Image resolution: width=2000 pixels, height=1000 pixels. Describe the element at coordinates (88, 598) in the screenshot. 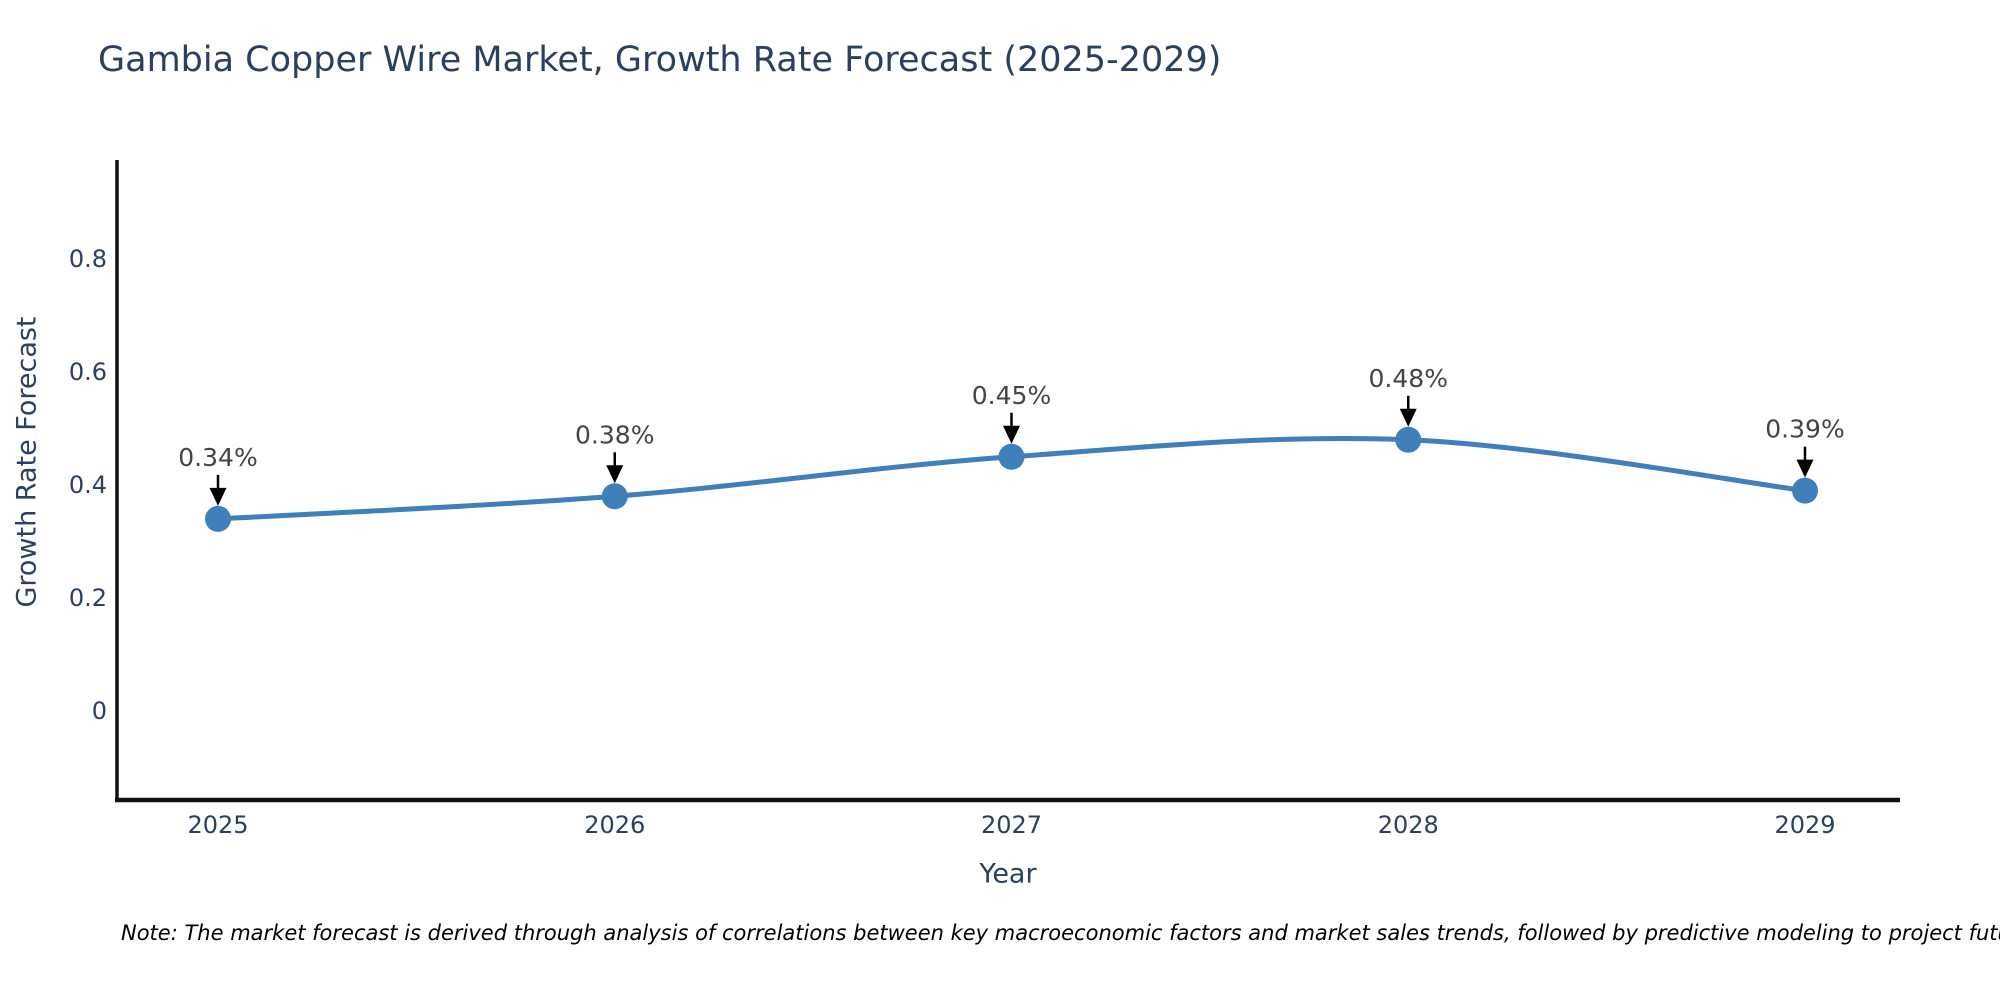

I see `y-tick-label: 0.2` at that location.